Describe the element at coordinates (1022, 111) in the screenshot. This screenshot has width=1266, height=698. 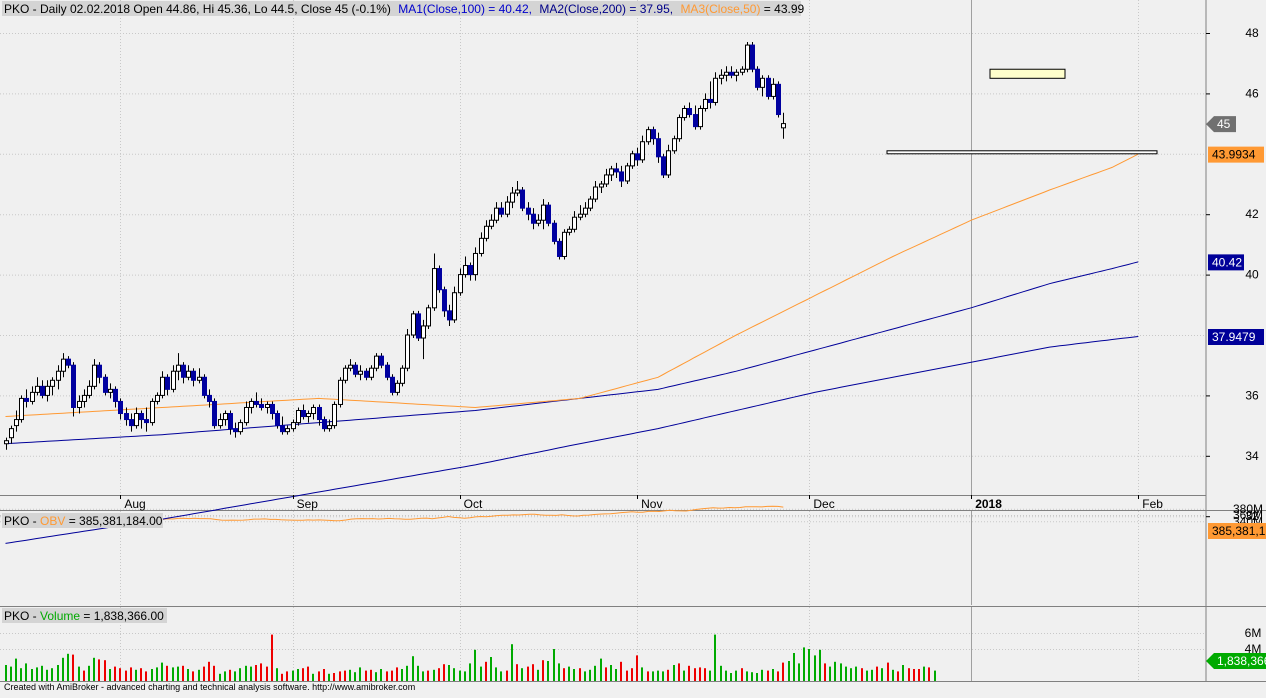
I see `drawing-tools` at that location.